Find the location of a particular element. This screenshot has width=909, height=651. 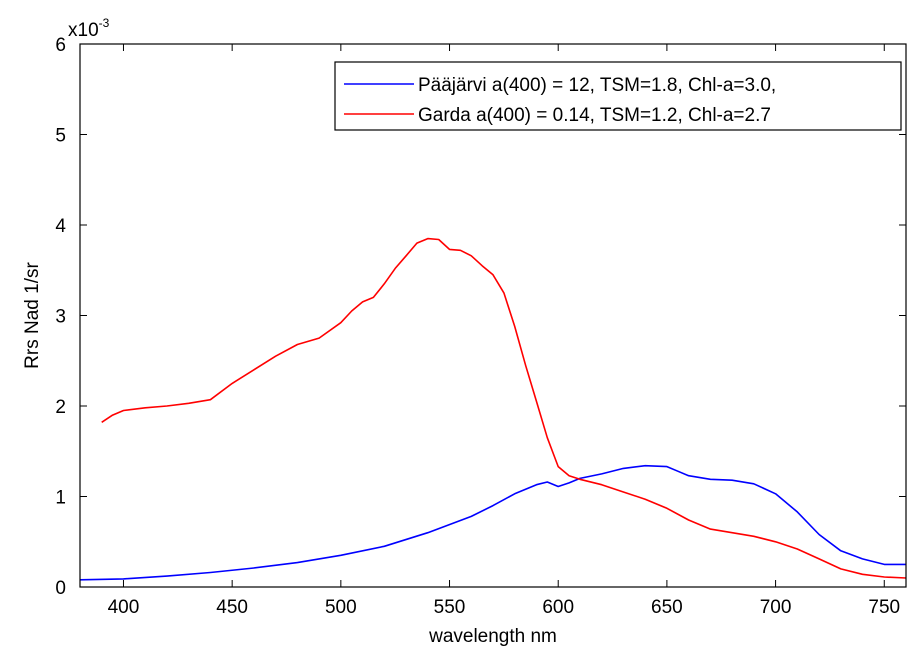

y-tick-label-1: 1 is located at coordinates (60, 498).